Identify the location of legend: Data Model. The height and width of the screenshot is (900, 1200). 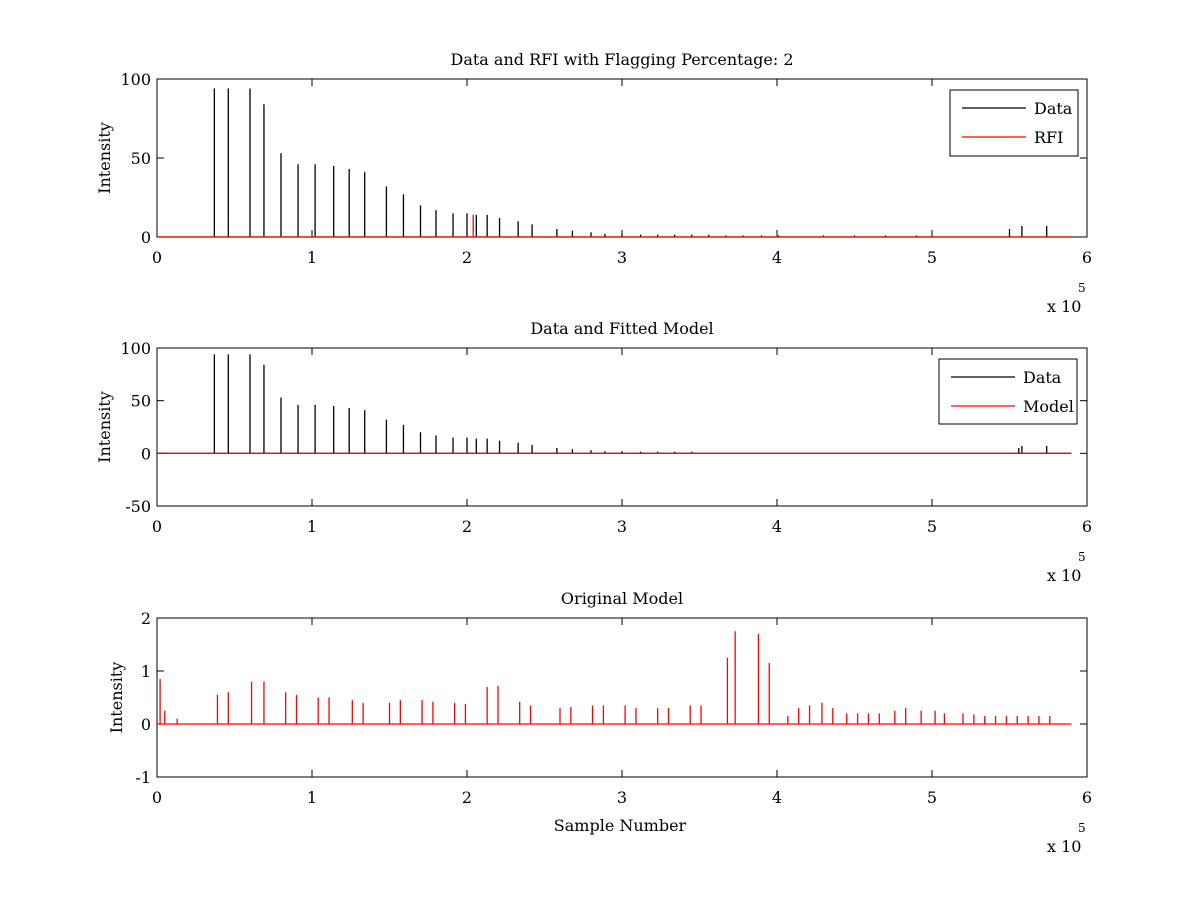
(1008, 391).